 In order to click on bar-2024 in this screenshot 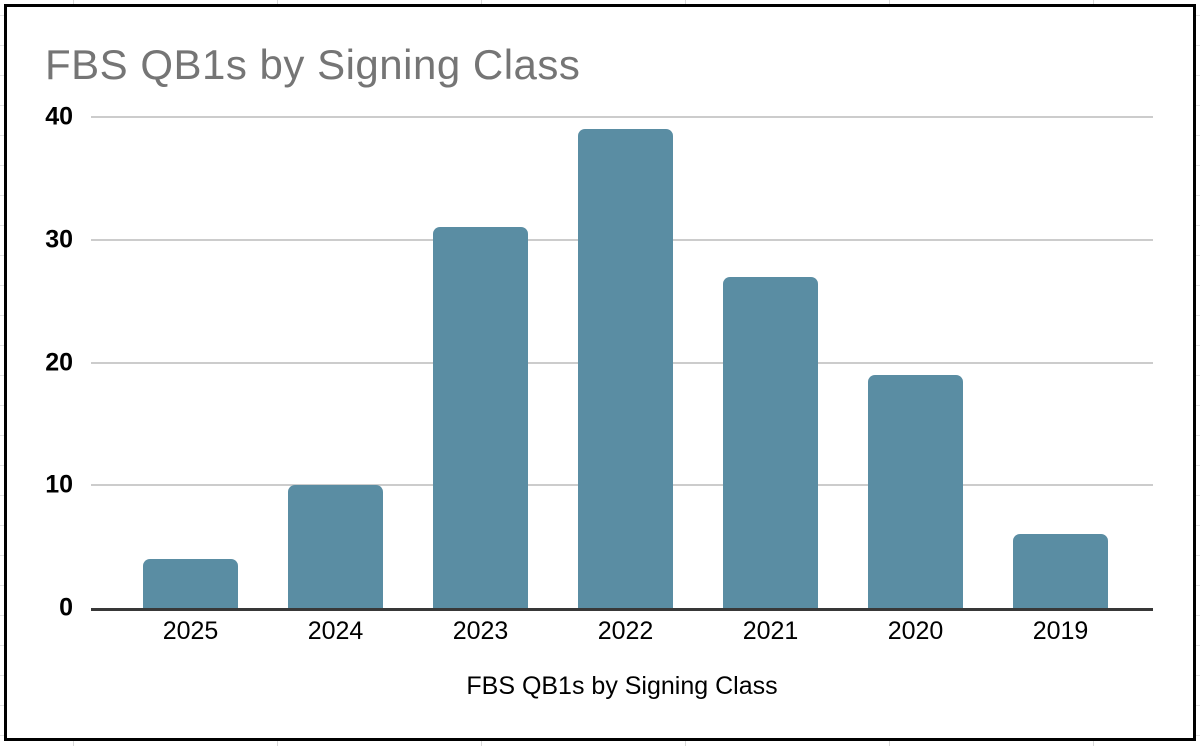, I will do `click(335, 546)`.